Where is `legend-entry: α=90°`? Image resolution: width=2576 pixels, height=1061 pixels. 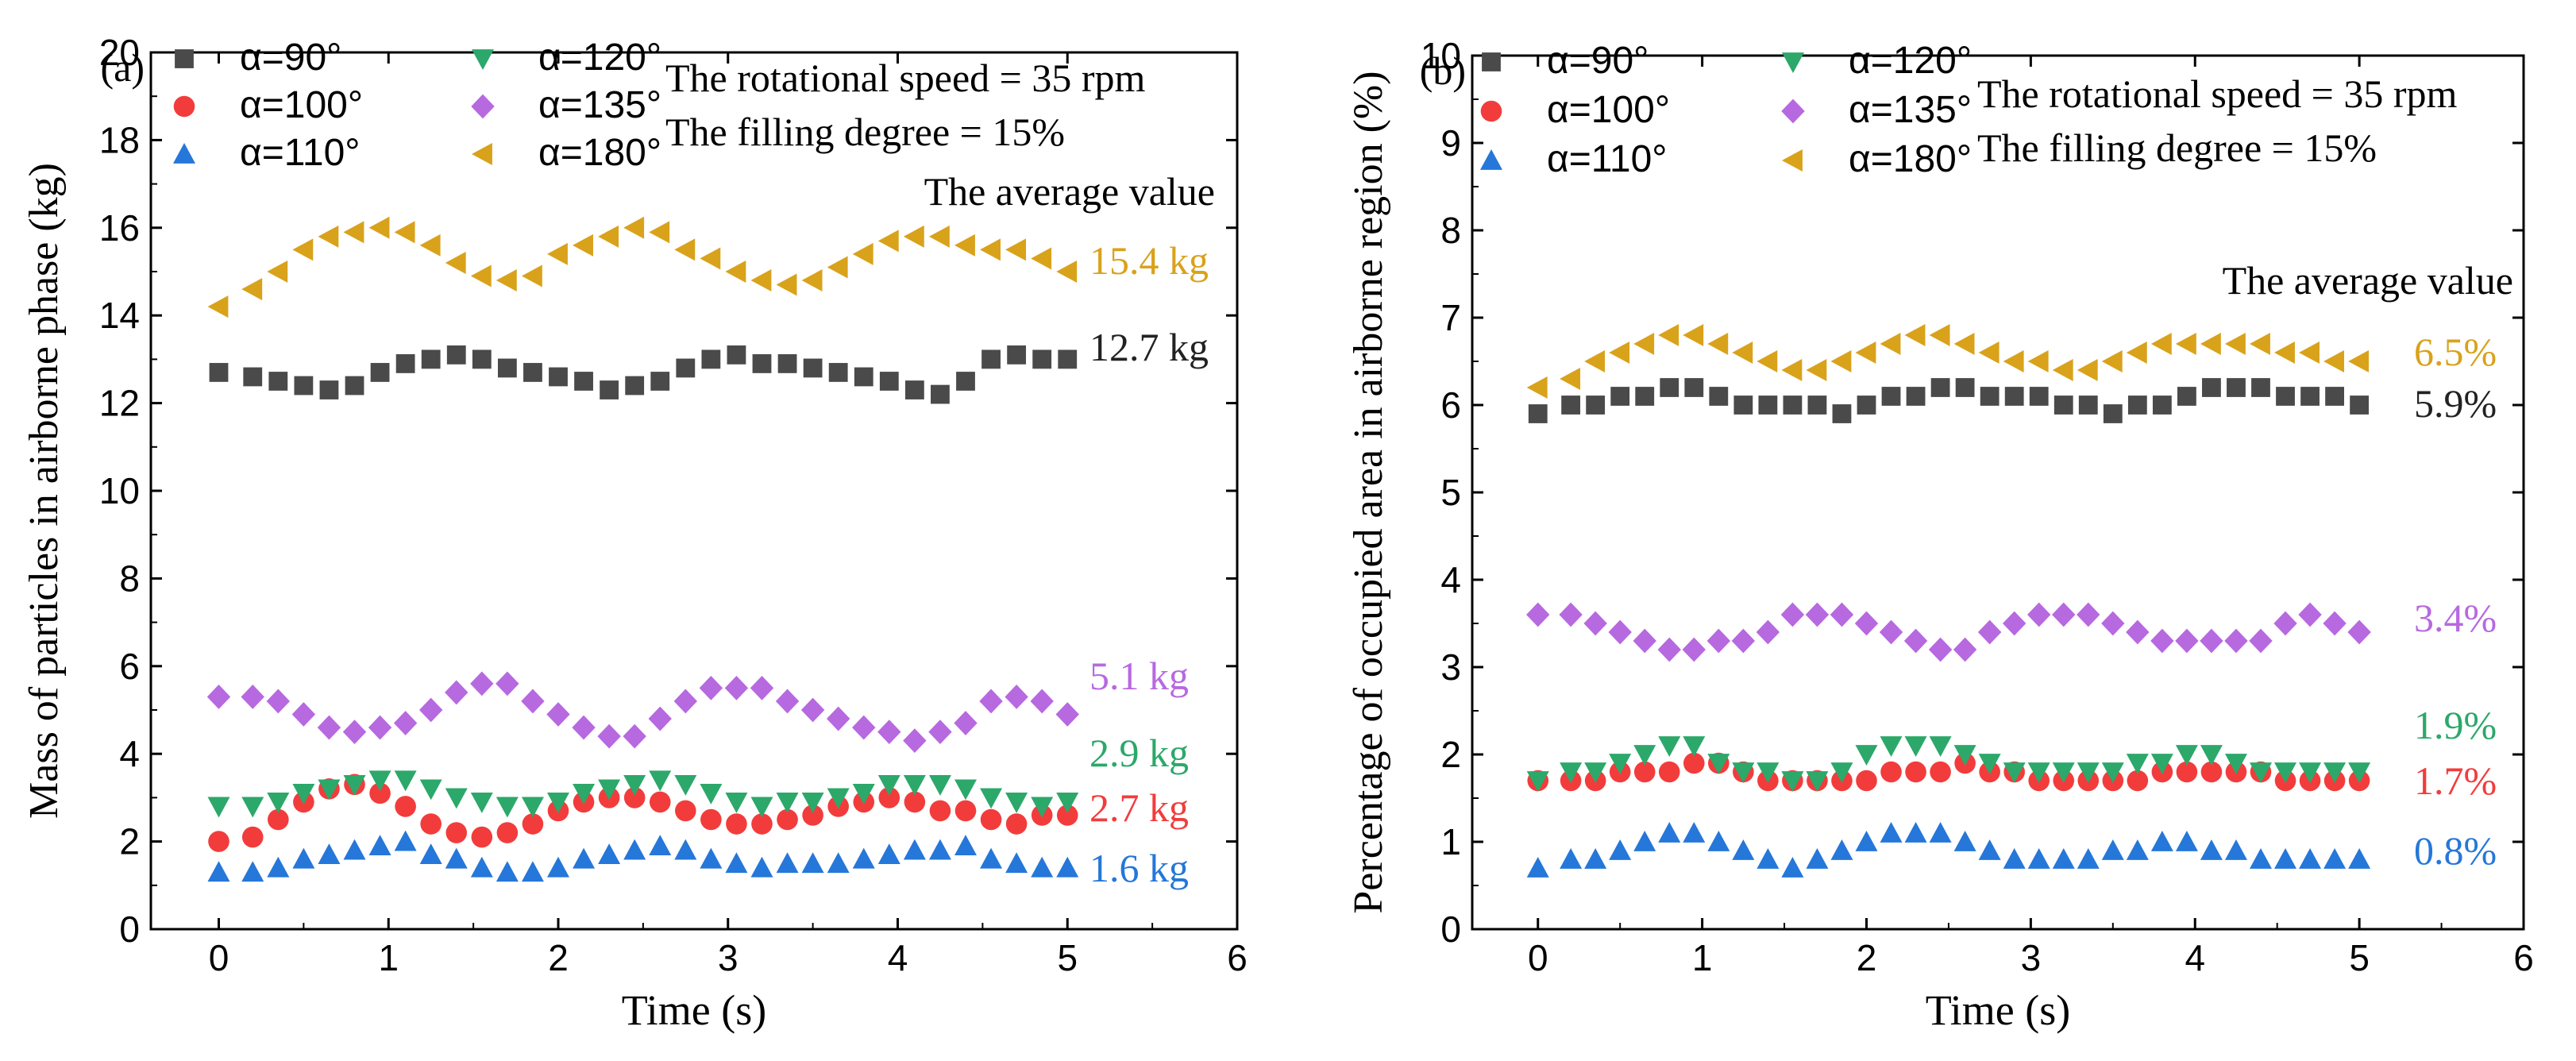
legend-entry: α=90° is located at coordinates (1598, 61).